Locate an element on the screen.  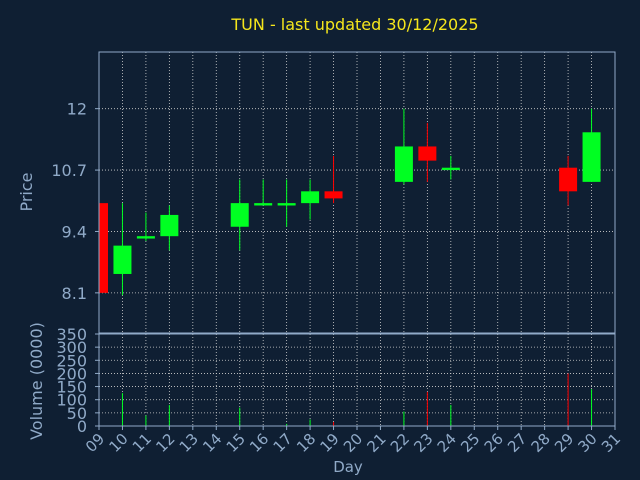
volume-y-tick-label: 150 is located at coordinates (71, 387).